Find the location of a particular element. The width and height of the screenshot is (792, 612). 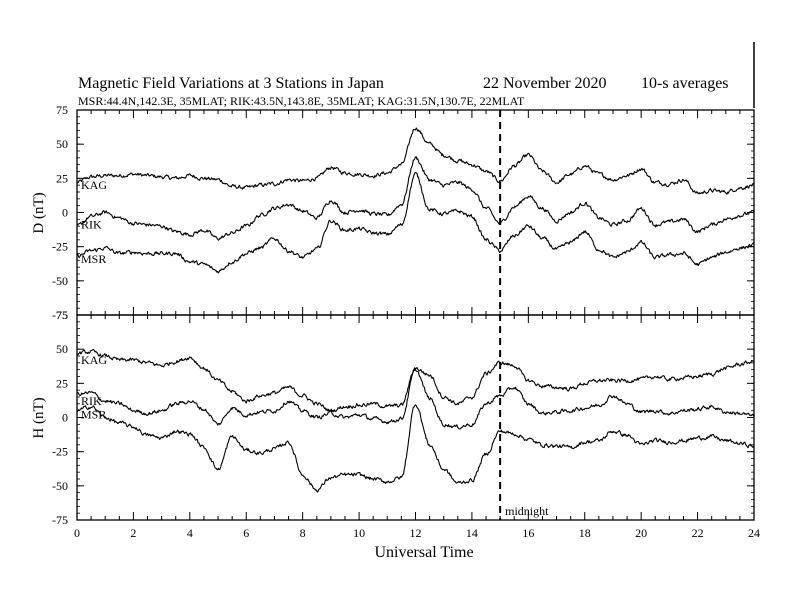

d-series-kag is located at coordinates (415, 161).